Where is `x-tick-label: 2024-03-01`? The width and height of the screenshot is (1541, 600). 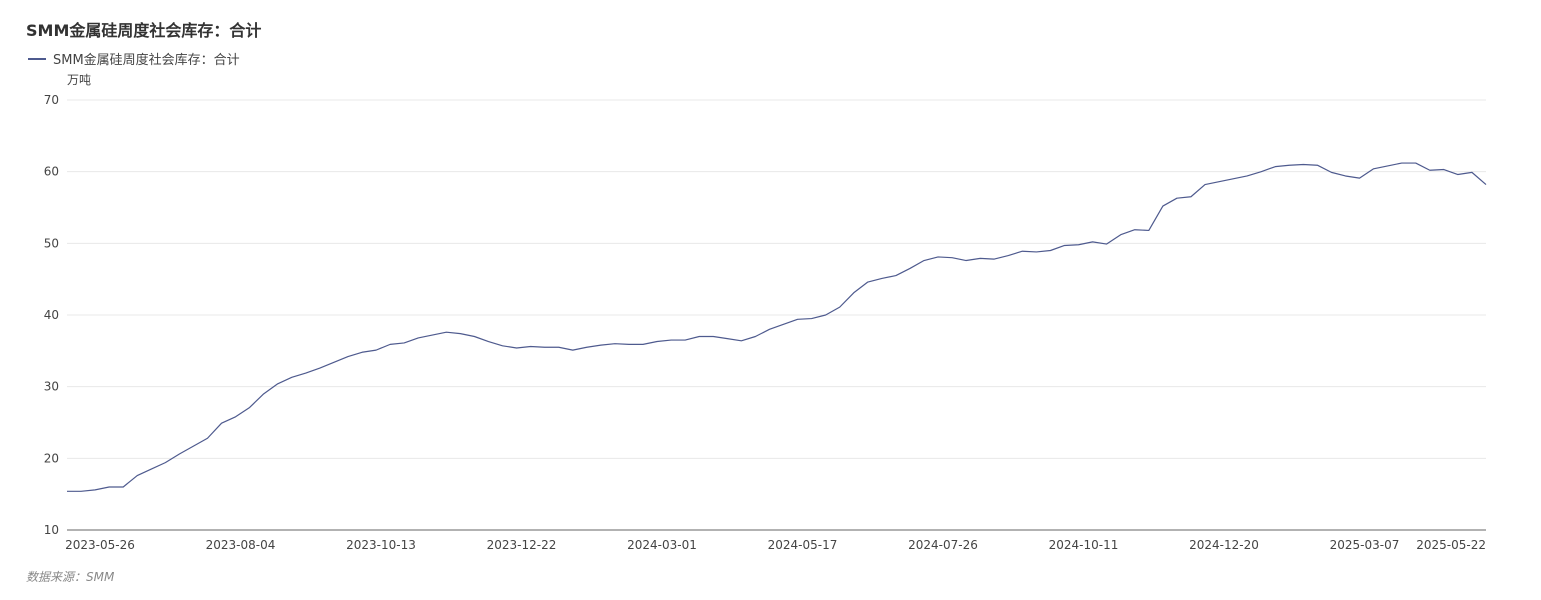
x-tick-label: 2024-03-01 is located at coordinates (662, 545).